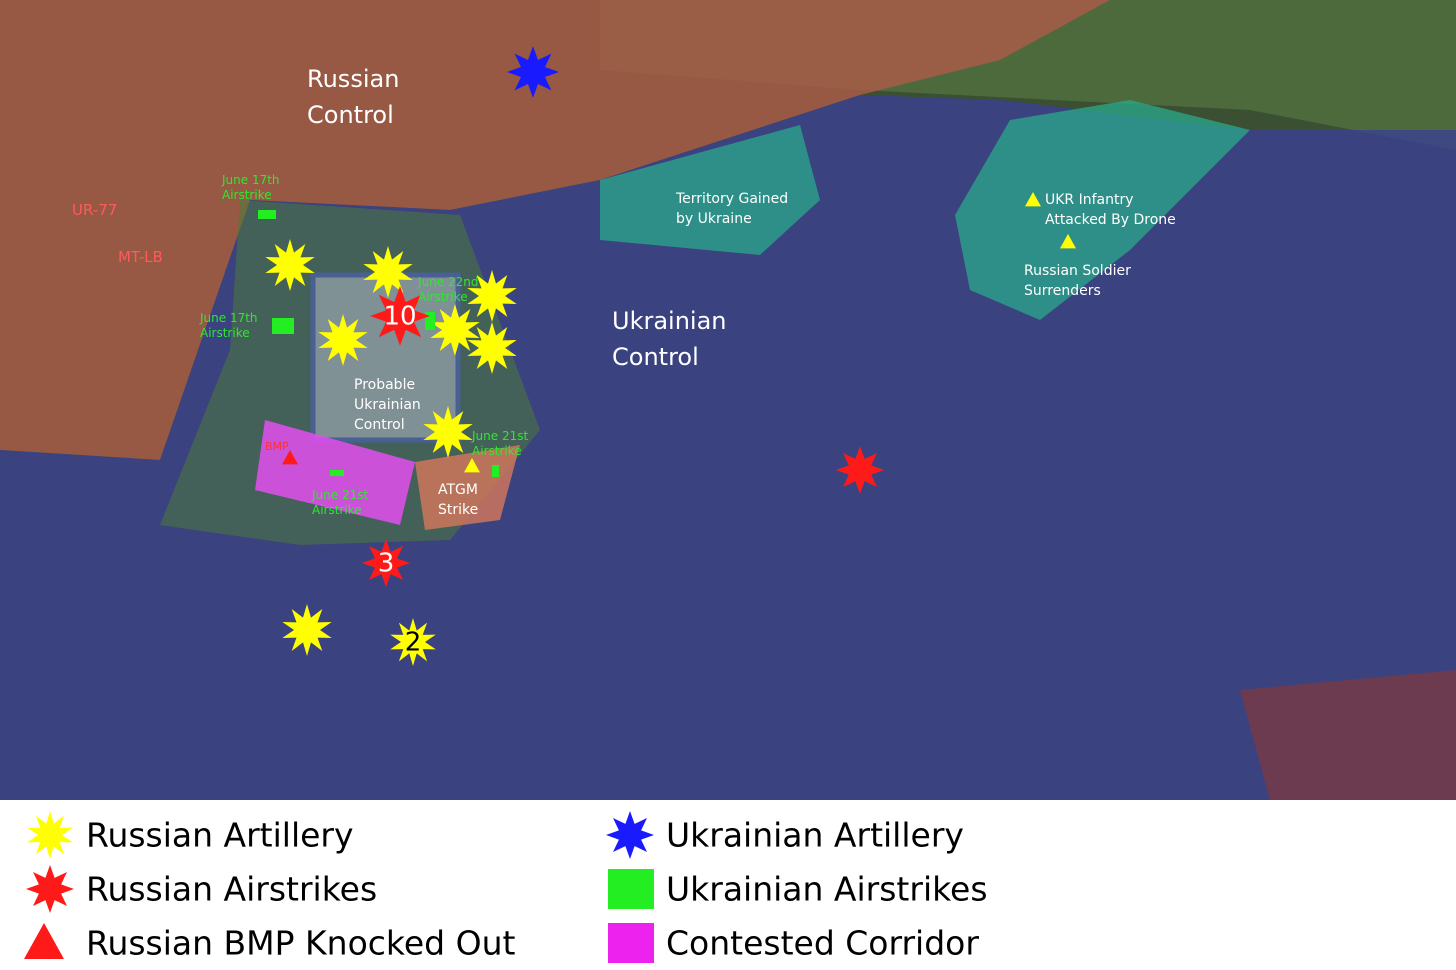  Describe the element at coordinates (731, 209) in the screenshot. I see `map-label: Territory Gained by Ukraine` at that location.